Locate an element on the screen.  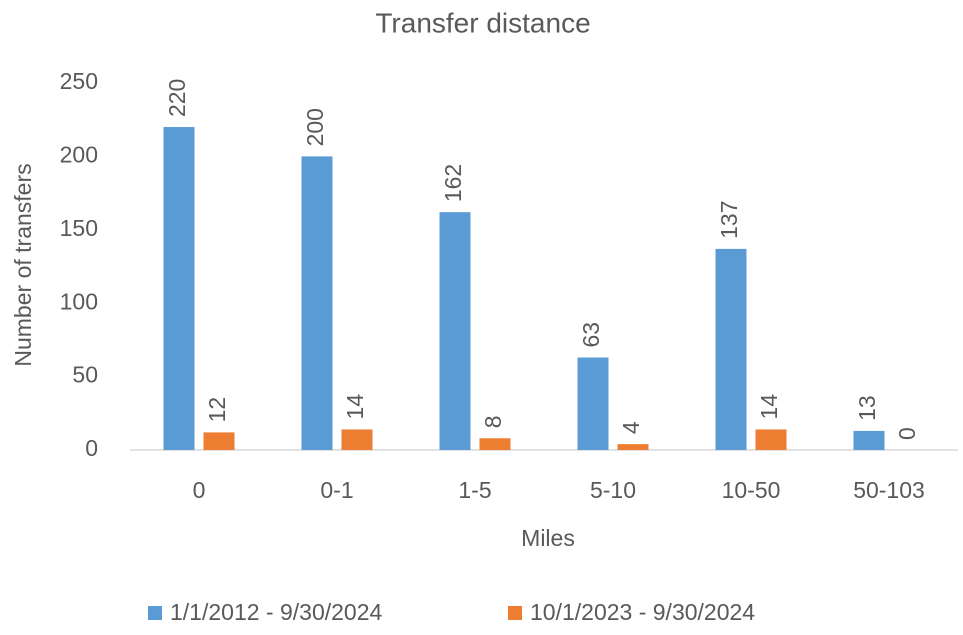
data-label: 13 is located at coordinates (867, 408).